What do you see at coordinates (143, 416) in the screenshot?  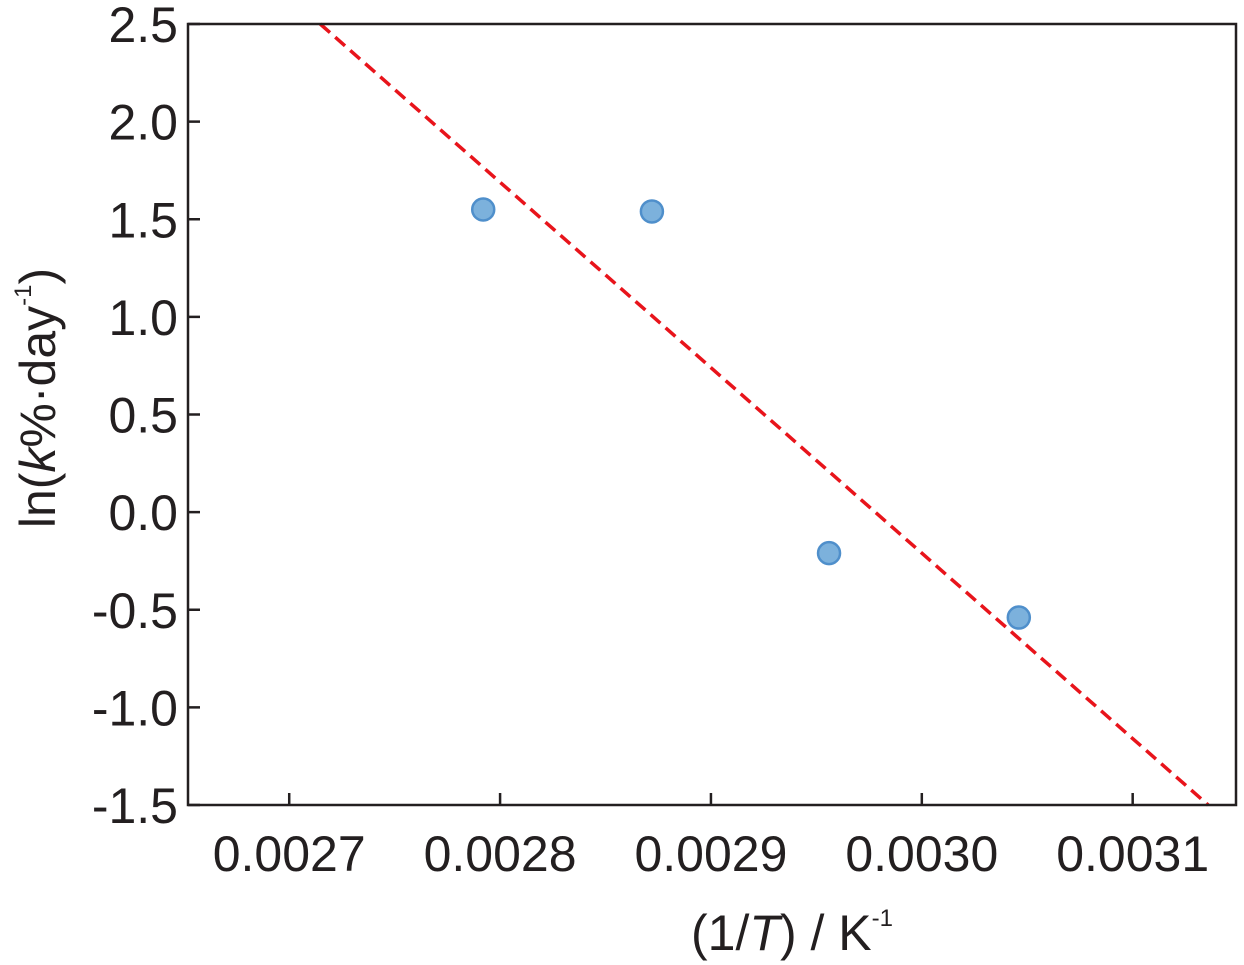 I see `y-tick-label: 0.5` at bounding box center [143, 416].